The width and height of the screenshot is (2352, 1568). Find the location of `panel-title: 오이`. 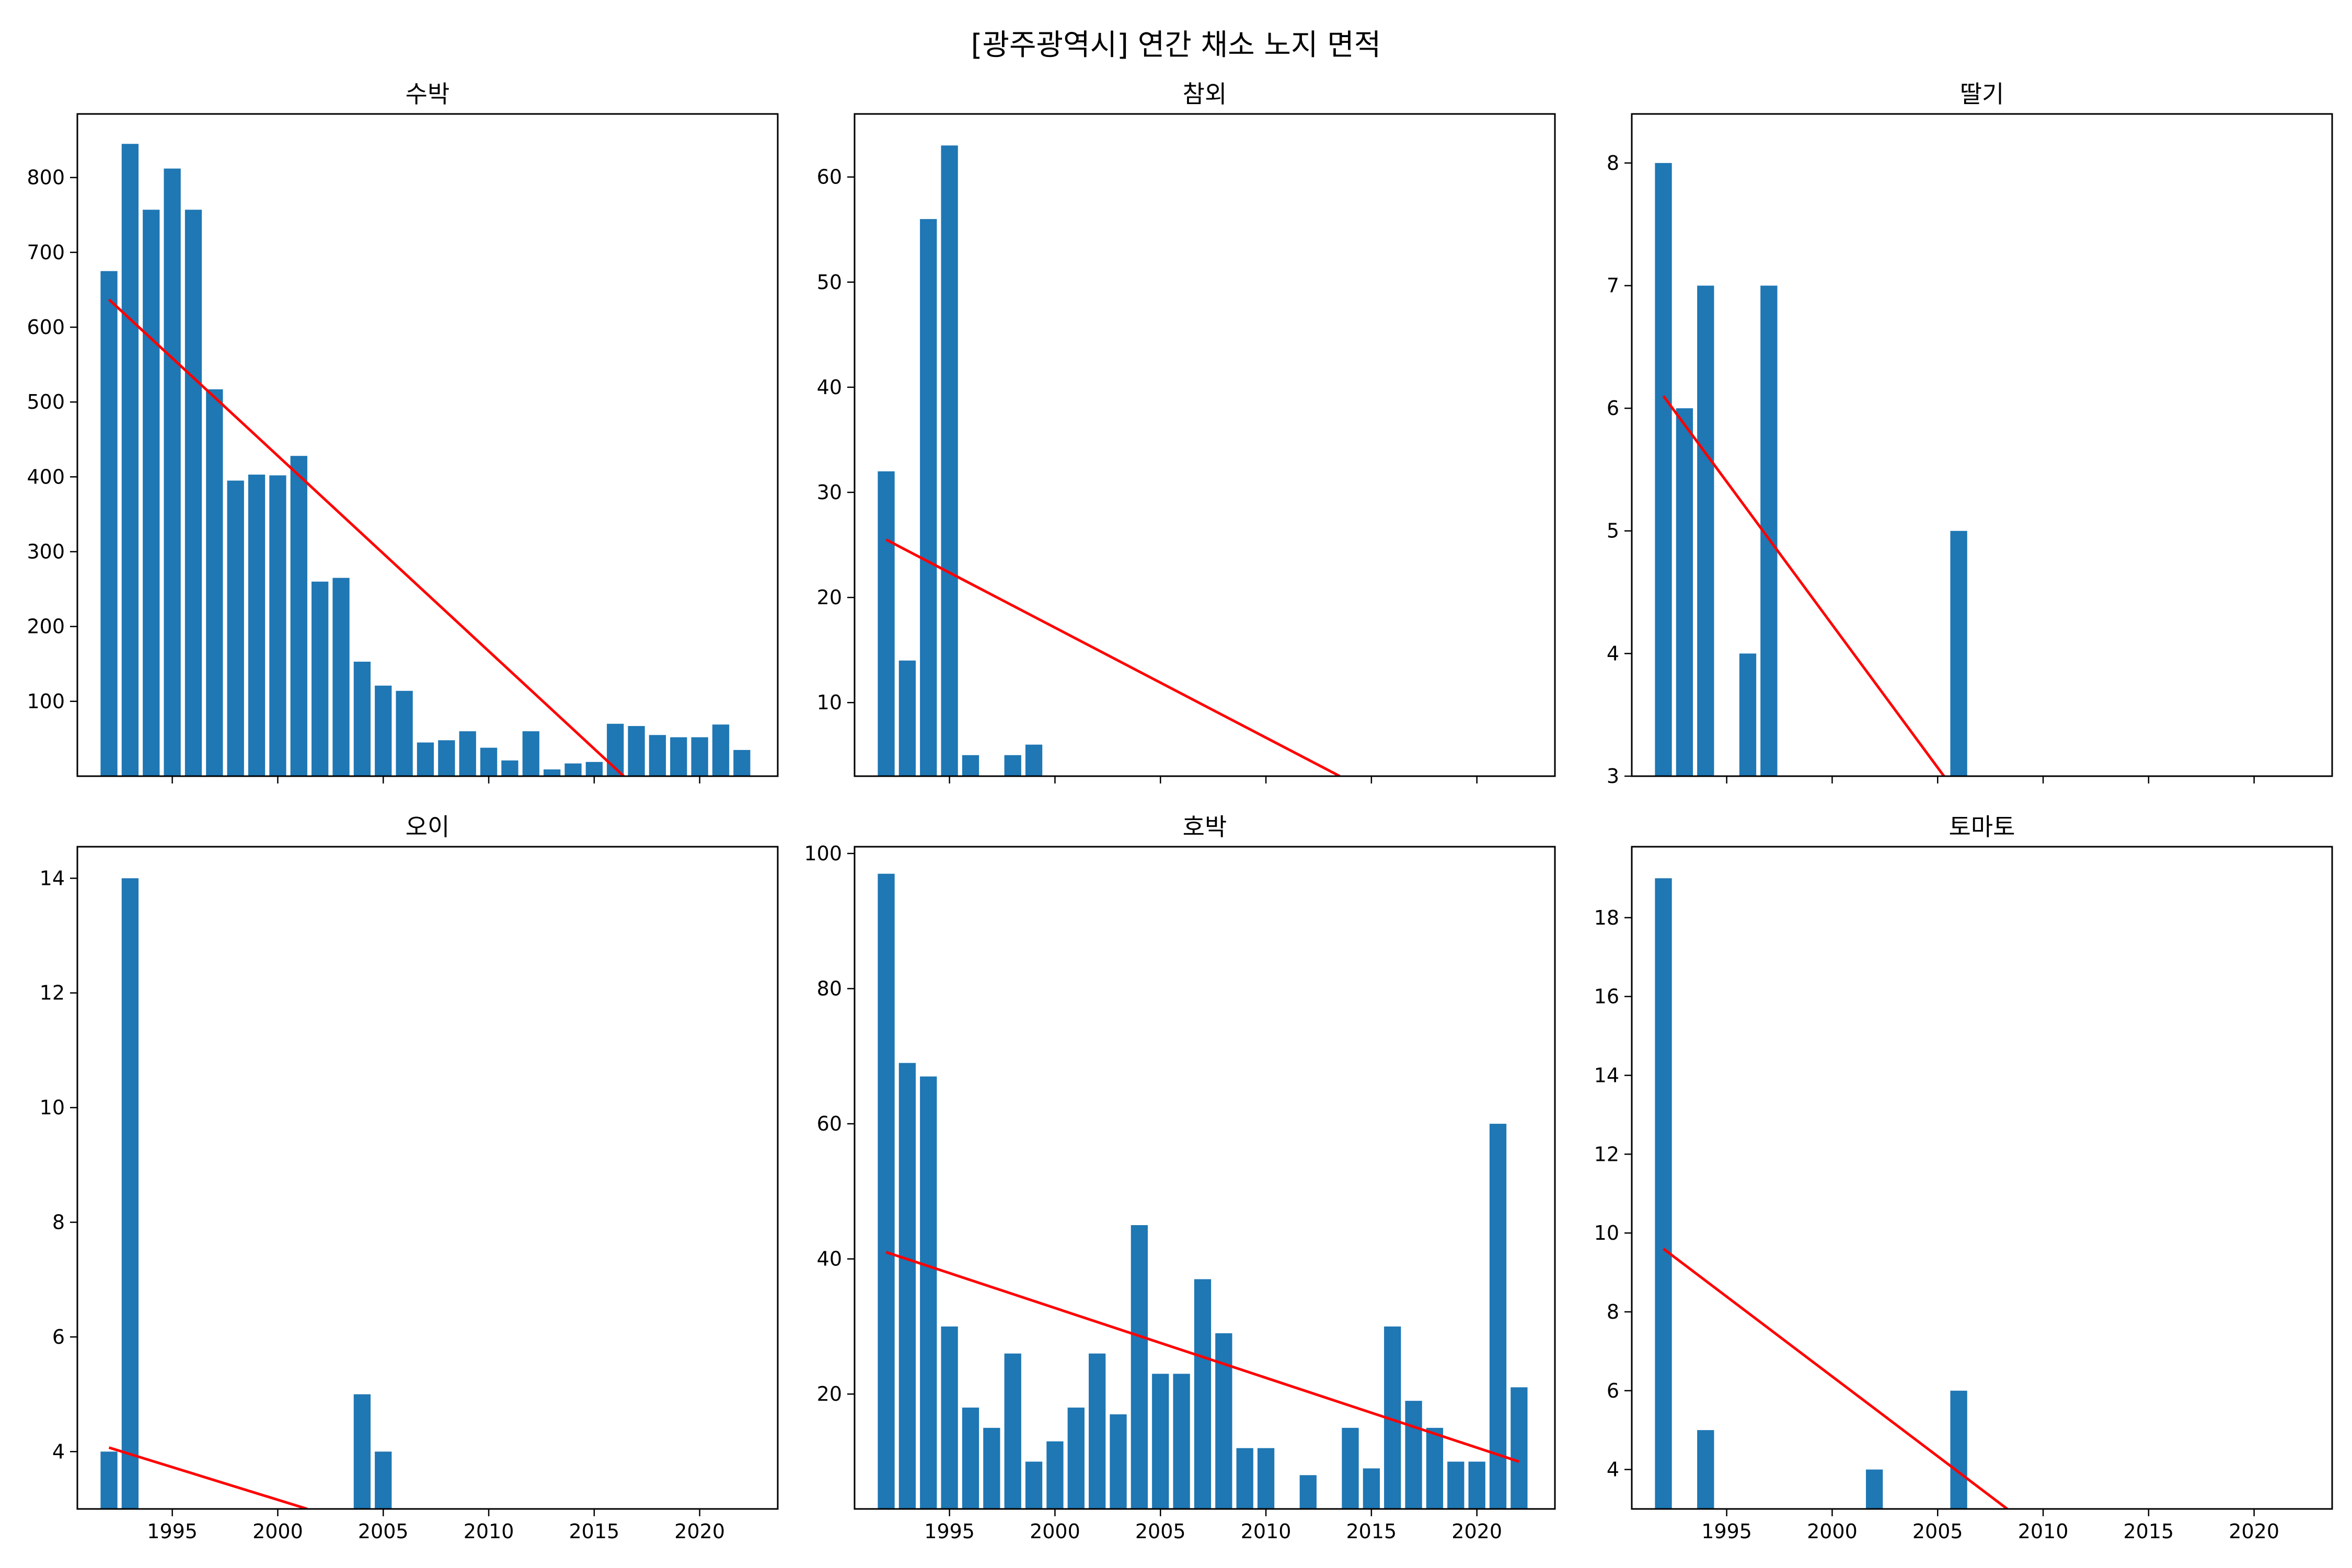

panel-title: 오이 is located at coordinates (428, 827).